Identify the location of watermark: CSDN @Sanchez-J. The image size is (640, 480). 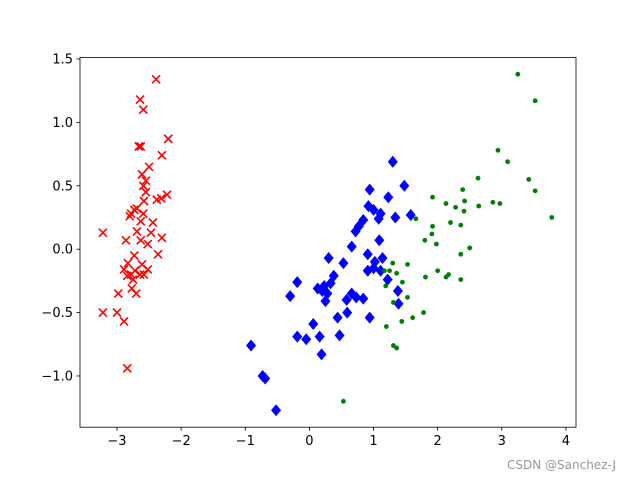
(561, 465).